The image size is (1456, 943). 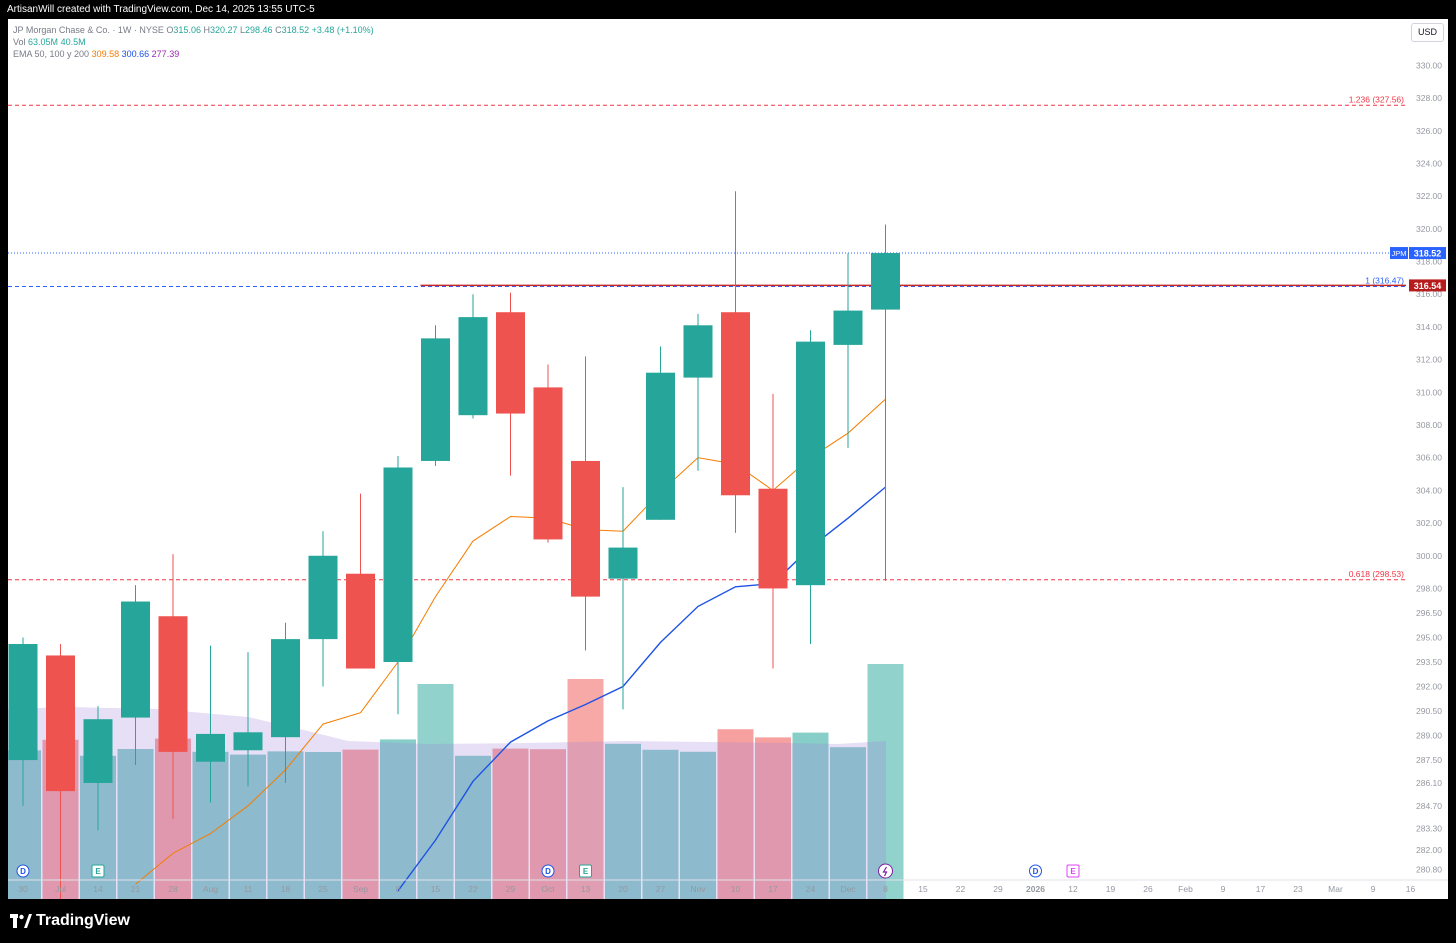 What do you see at coordinates (98, 889) in the screenshot?
I see `time-tick-label: 14` at bounding box center [98, 889].